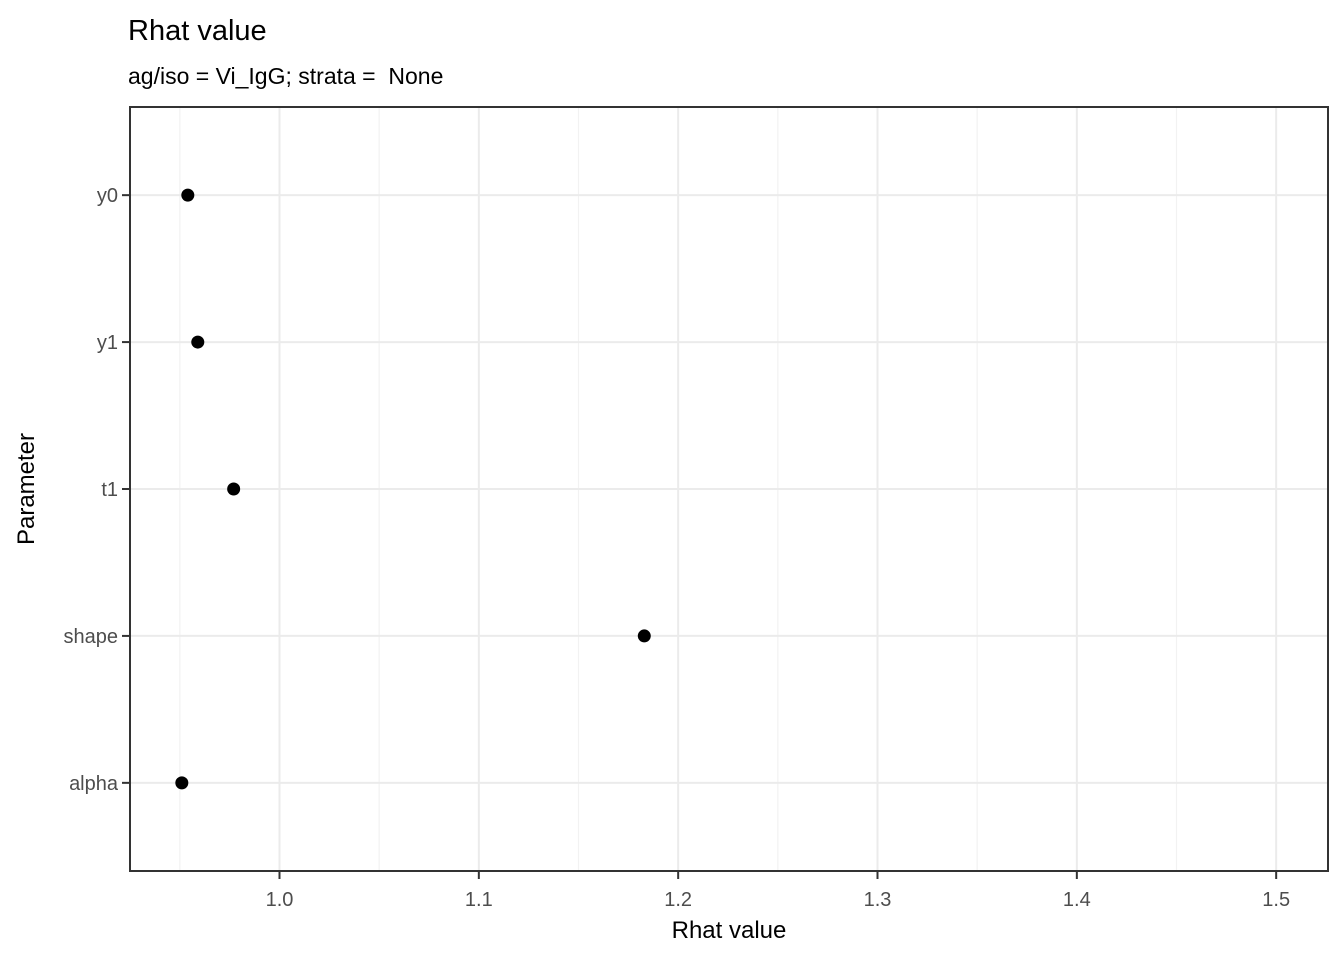 The height and width of the screenshot is (960, 1344). I want to click on y-axis-title: Parameter, so click(26, 489).